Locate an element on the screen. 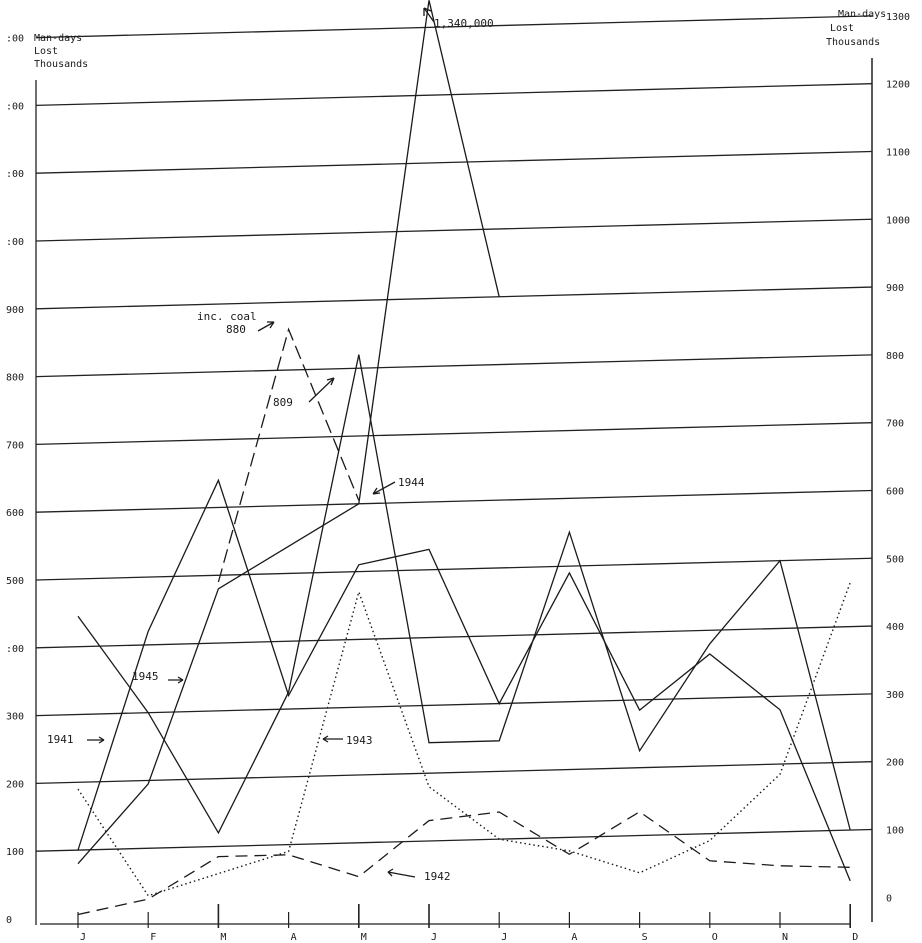  right-tick-label: 900 is located at coordinates (895, 288).